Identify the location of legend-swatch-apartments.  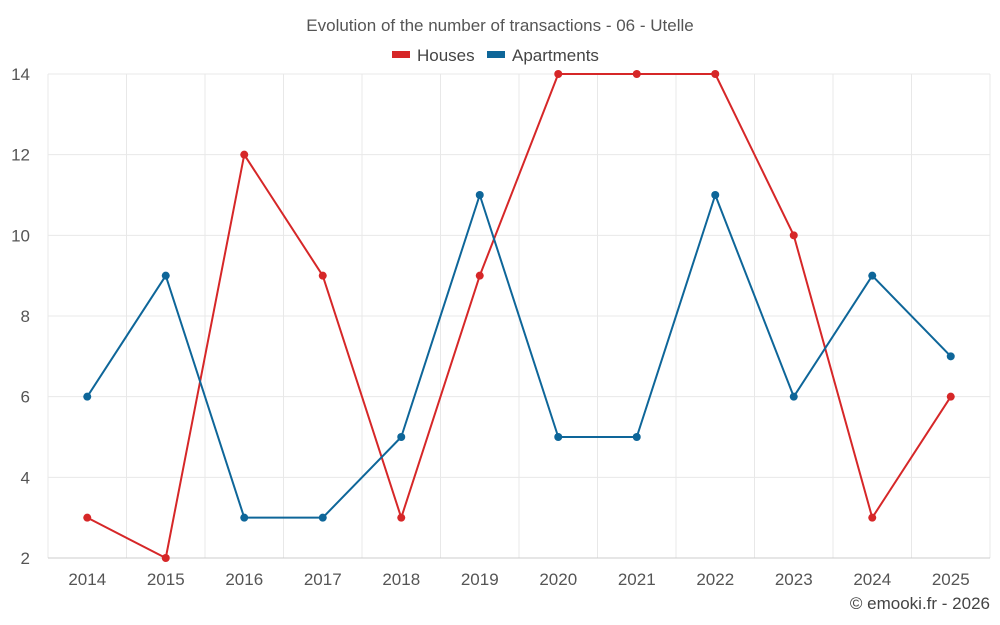
(496, 54).